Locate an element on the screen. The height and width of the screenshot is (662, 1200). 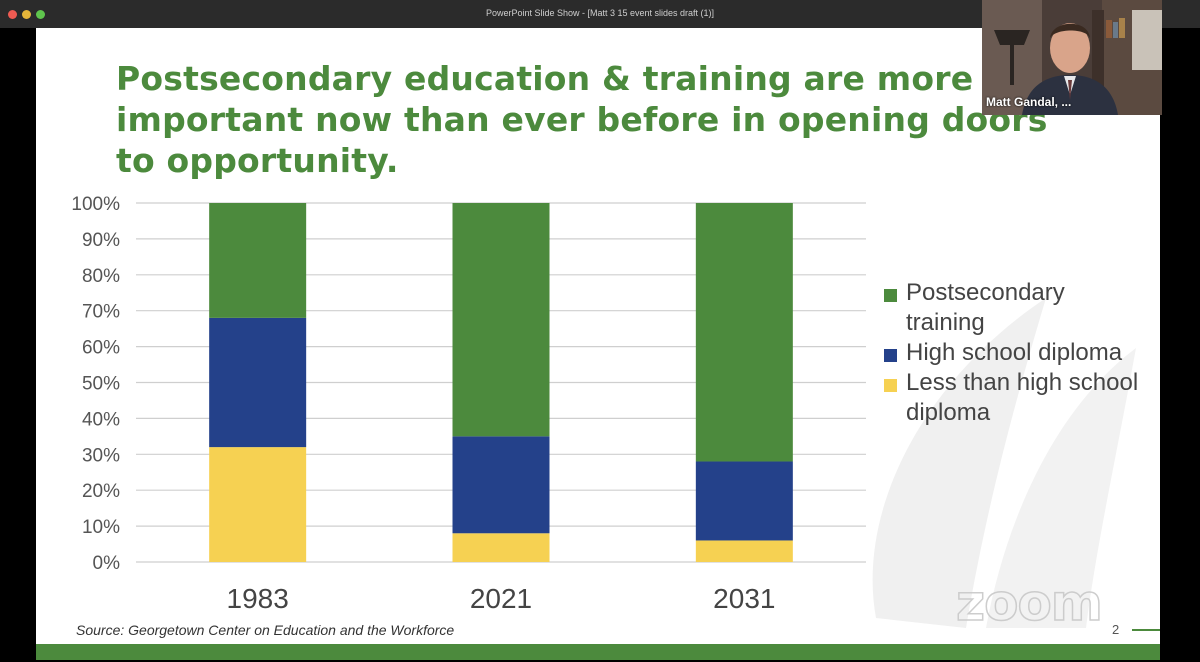
close-window-button is located at coordinates (12, 14).